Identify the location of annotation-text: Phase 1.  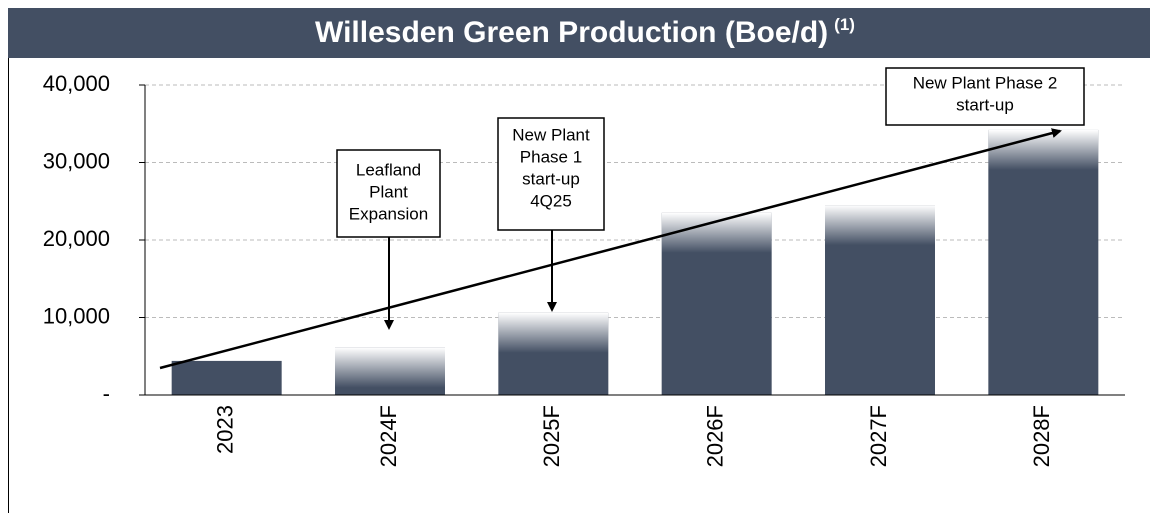
(551, 156).